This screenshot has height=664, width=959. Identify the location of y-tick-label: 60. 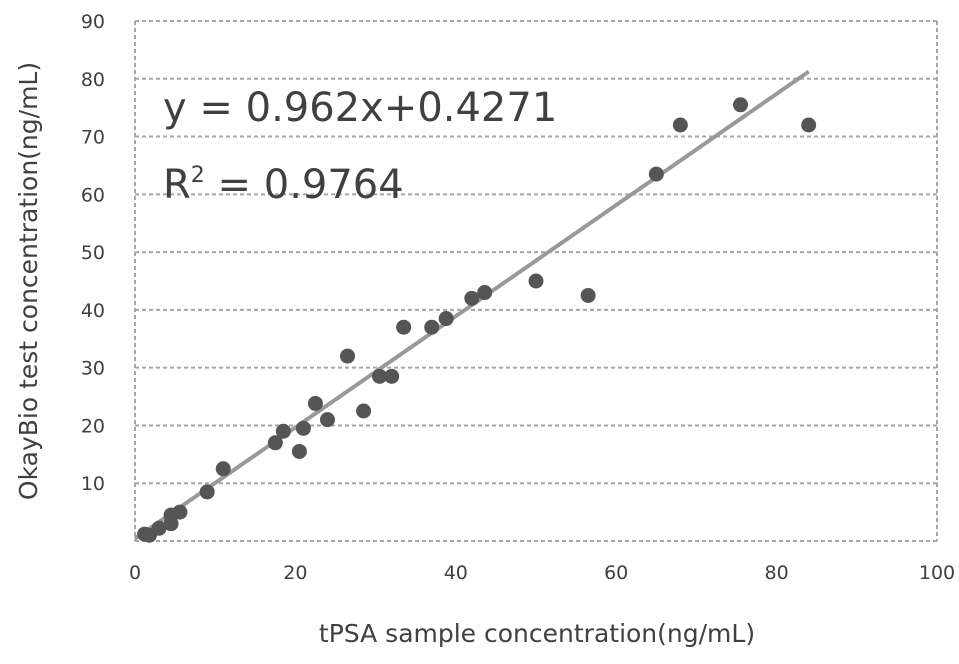
(93, 195).